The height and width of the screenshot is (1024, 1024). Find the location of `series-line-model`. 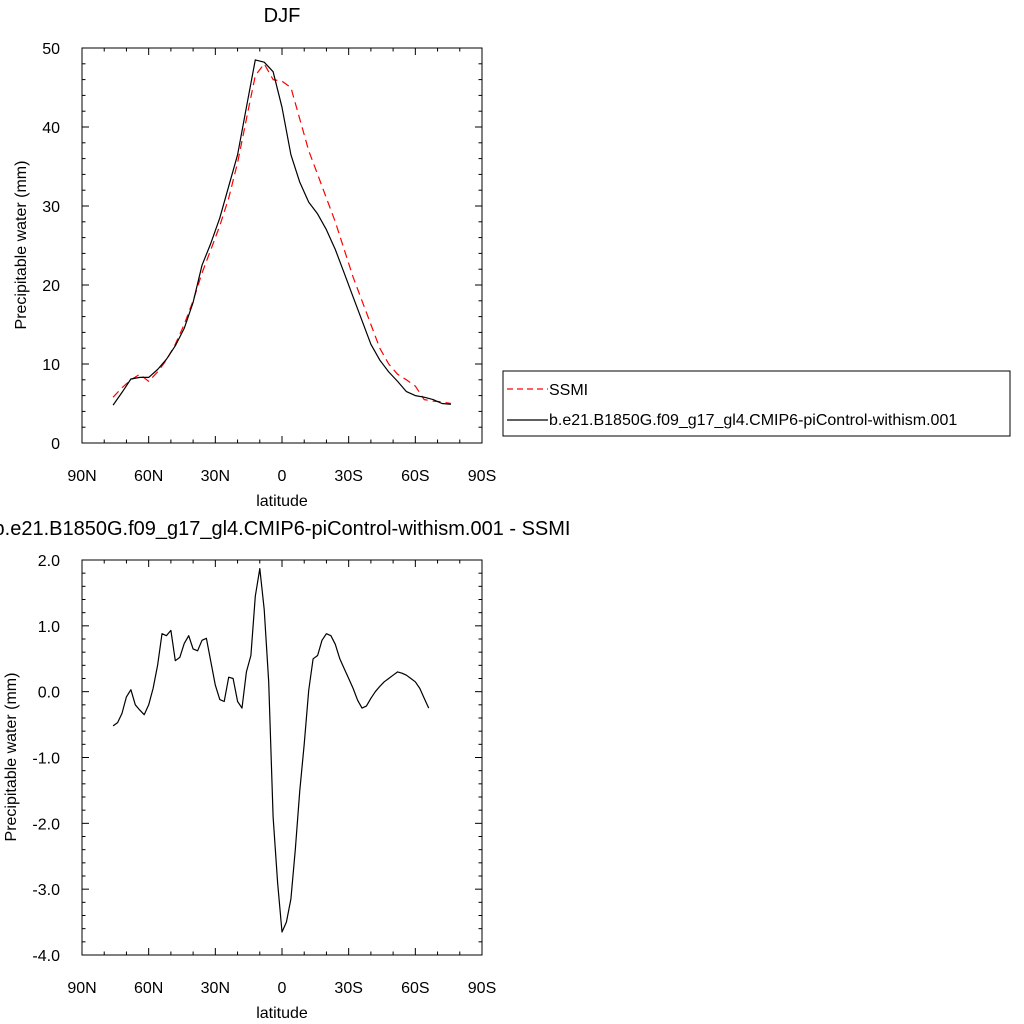

series-line-model is located at coordinates (281, 232).